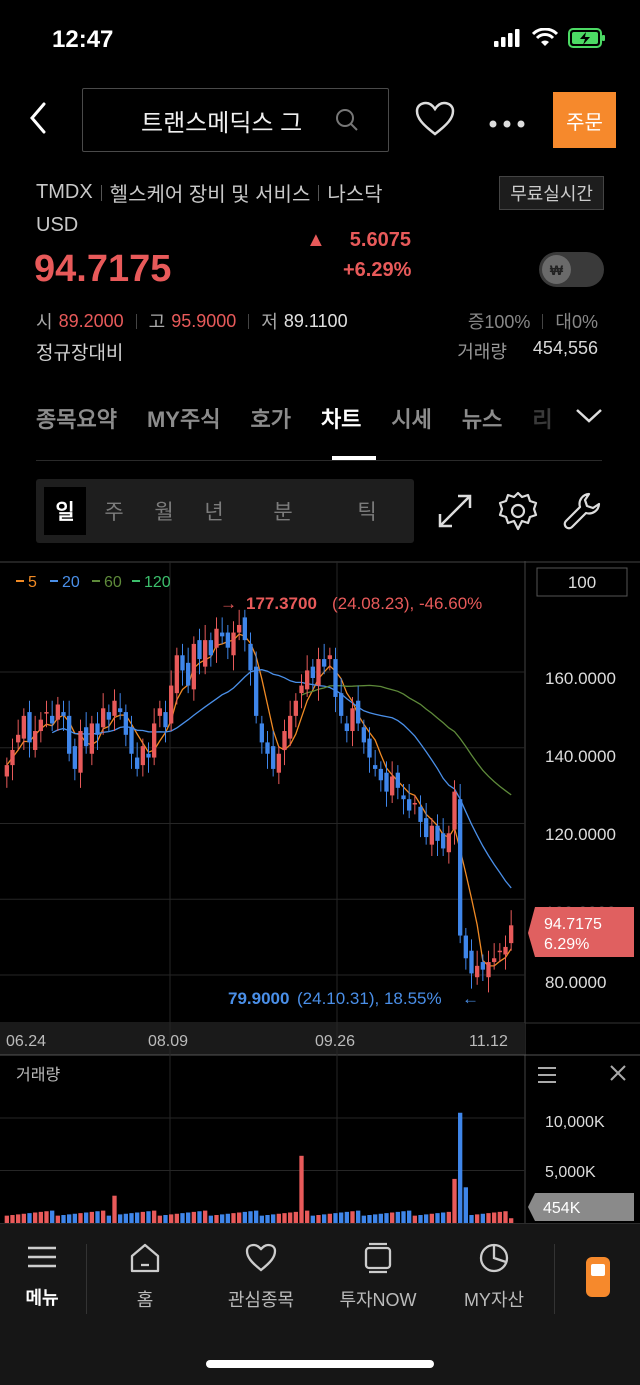 The width and height of the screenshot is (640, 1385). What do you see at coordinates (494, 1277) in the screenshot?
I see `nav-my-assets: MY자산` at bounding box center [494, 1277].